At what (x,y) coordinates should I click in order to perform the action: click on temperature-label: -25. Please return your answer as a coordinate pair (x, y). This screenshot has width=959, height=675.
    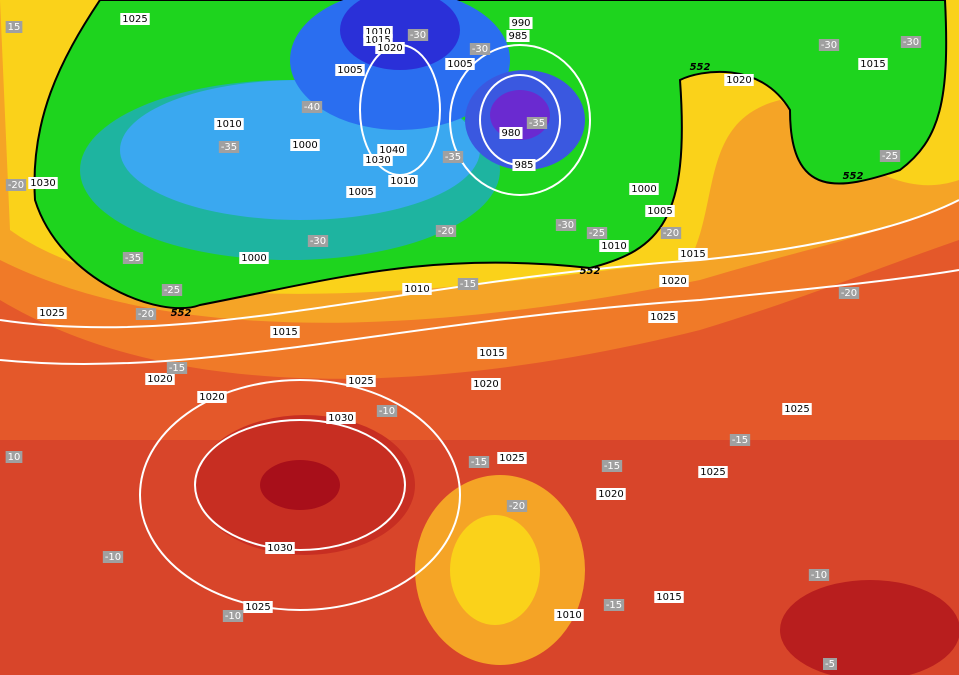
    Looking at the image, I should click on (172, 290).